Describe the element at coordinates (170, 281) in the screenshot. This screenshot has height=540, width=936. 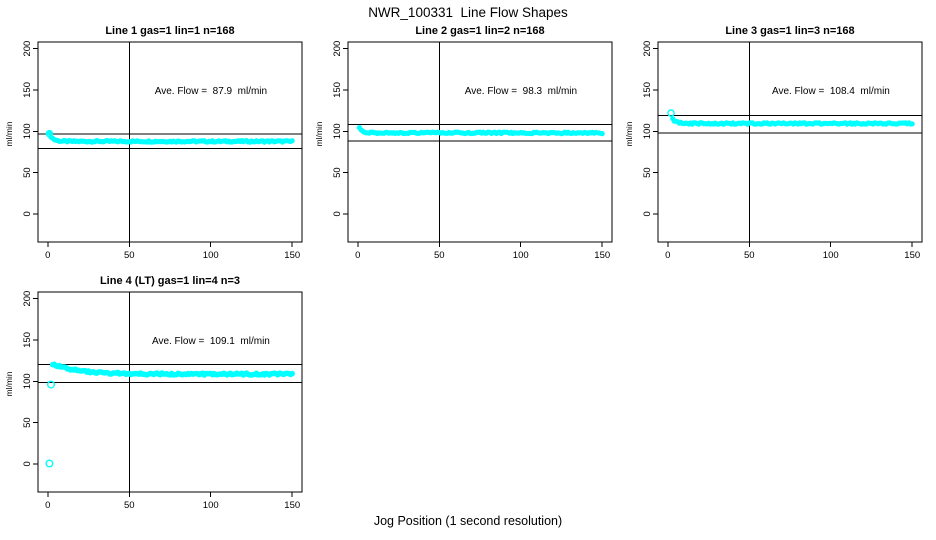
I see `panel-title: Line 4 (LT) gas=1 lin=4 n=3` at that location.